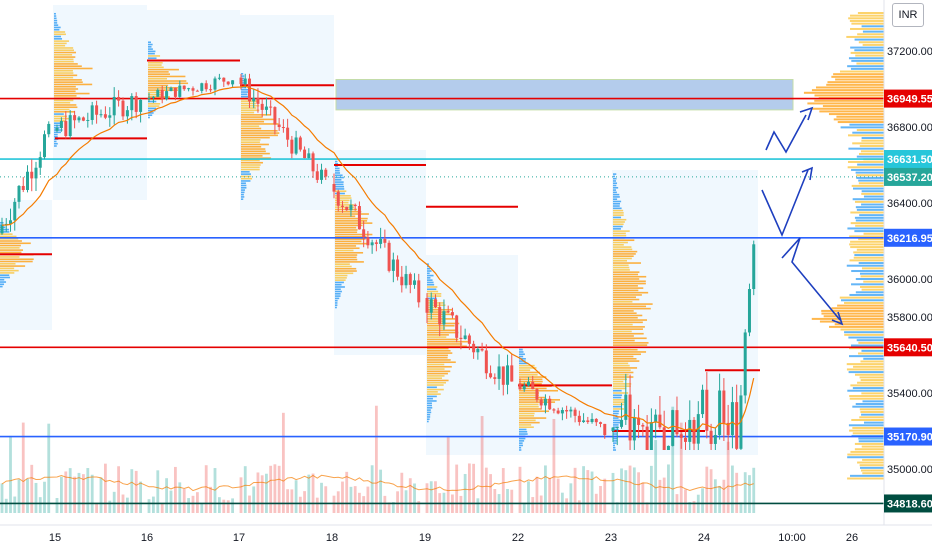 The width and height of the screenshot is (932, 550). I want to click on x-tick-label: 23, so click(611, 538).